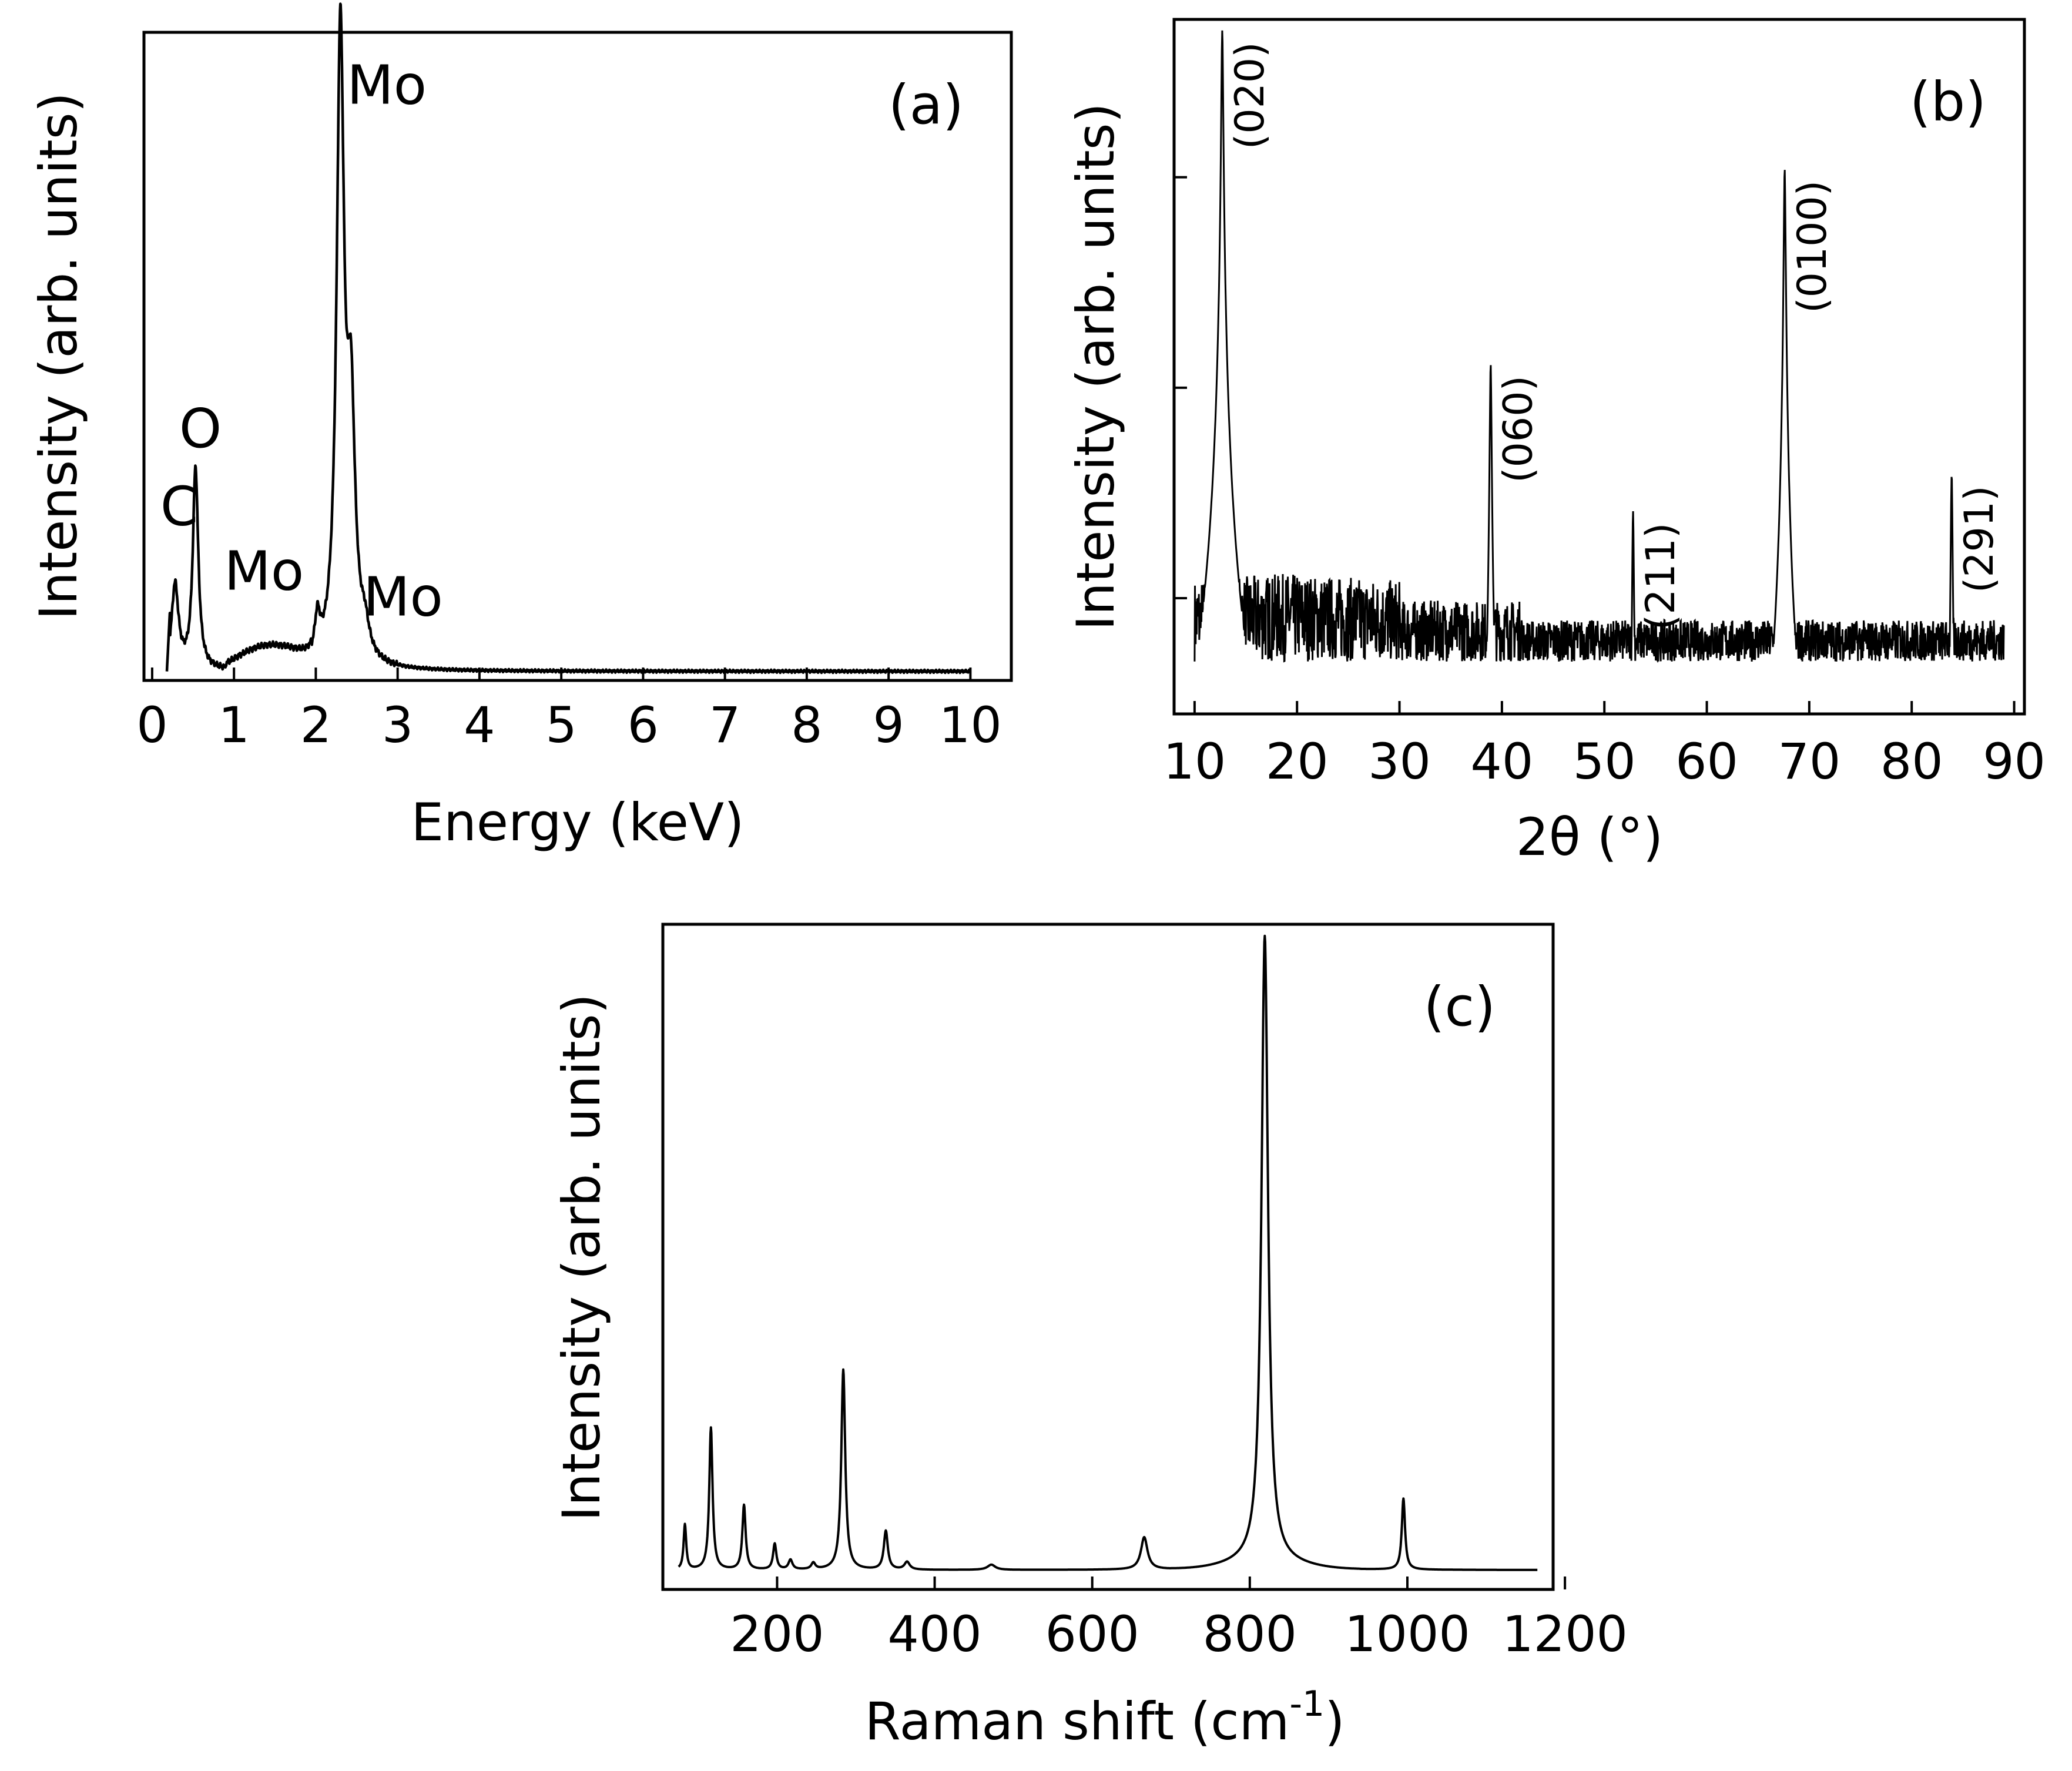  I want to click on panel-b-x-ticks: 10 20 30 40 50 60 70 80 90, so click(1604, 746).